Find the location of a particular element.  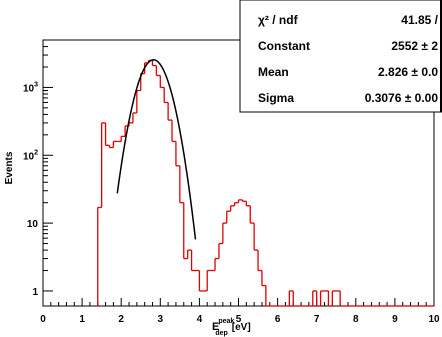

y-tick-labels: 1 10 10² 10³ is located at coordinates (30, 189).